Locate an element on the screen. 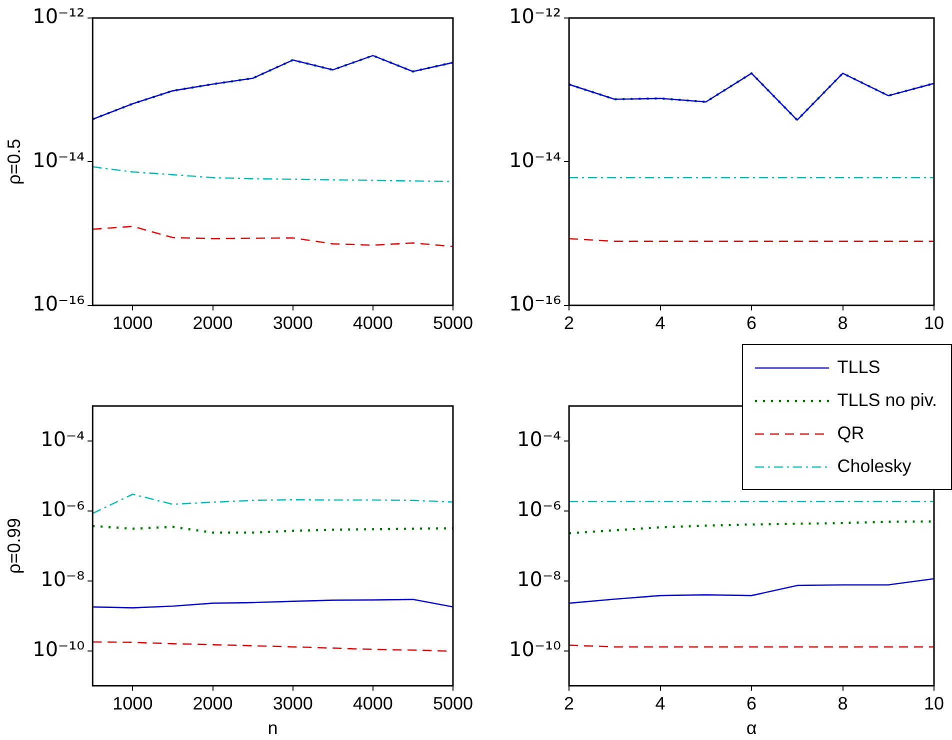  legend-label: TLLS no piv. is located at coordinates (887, 400).